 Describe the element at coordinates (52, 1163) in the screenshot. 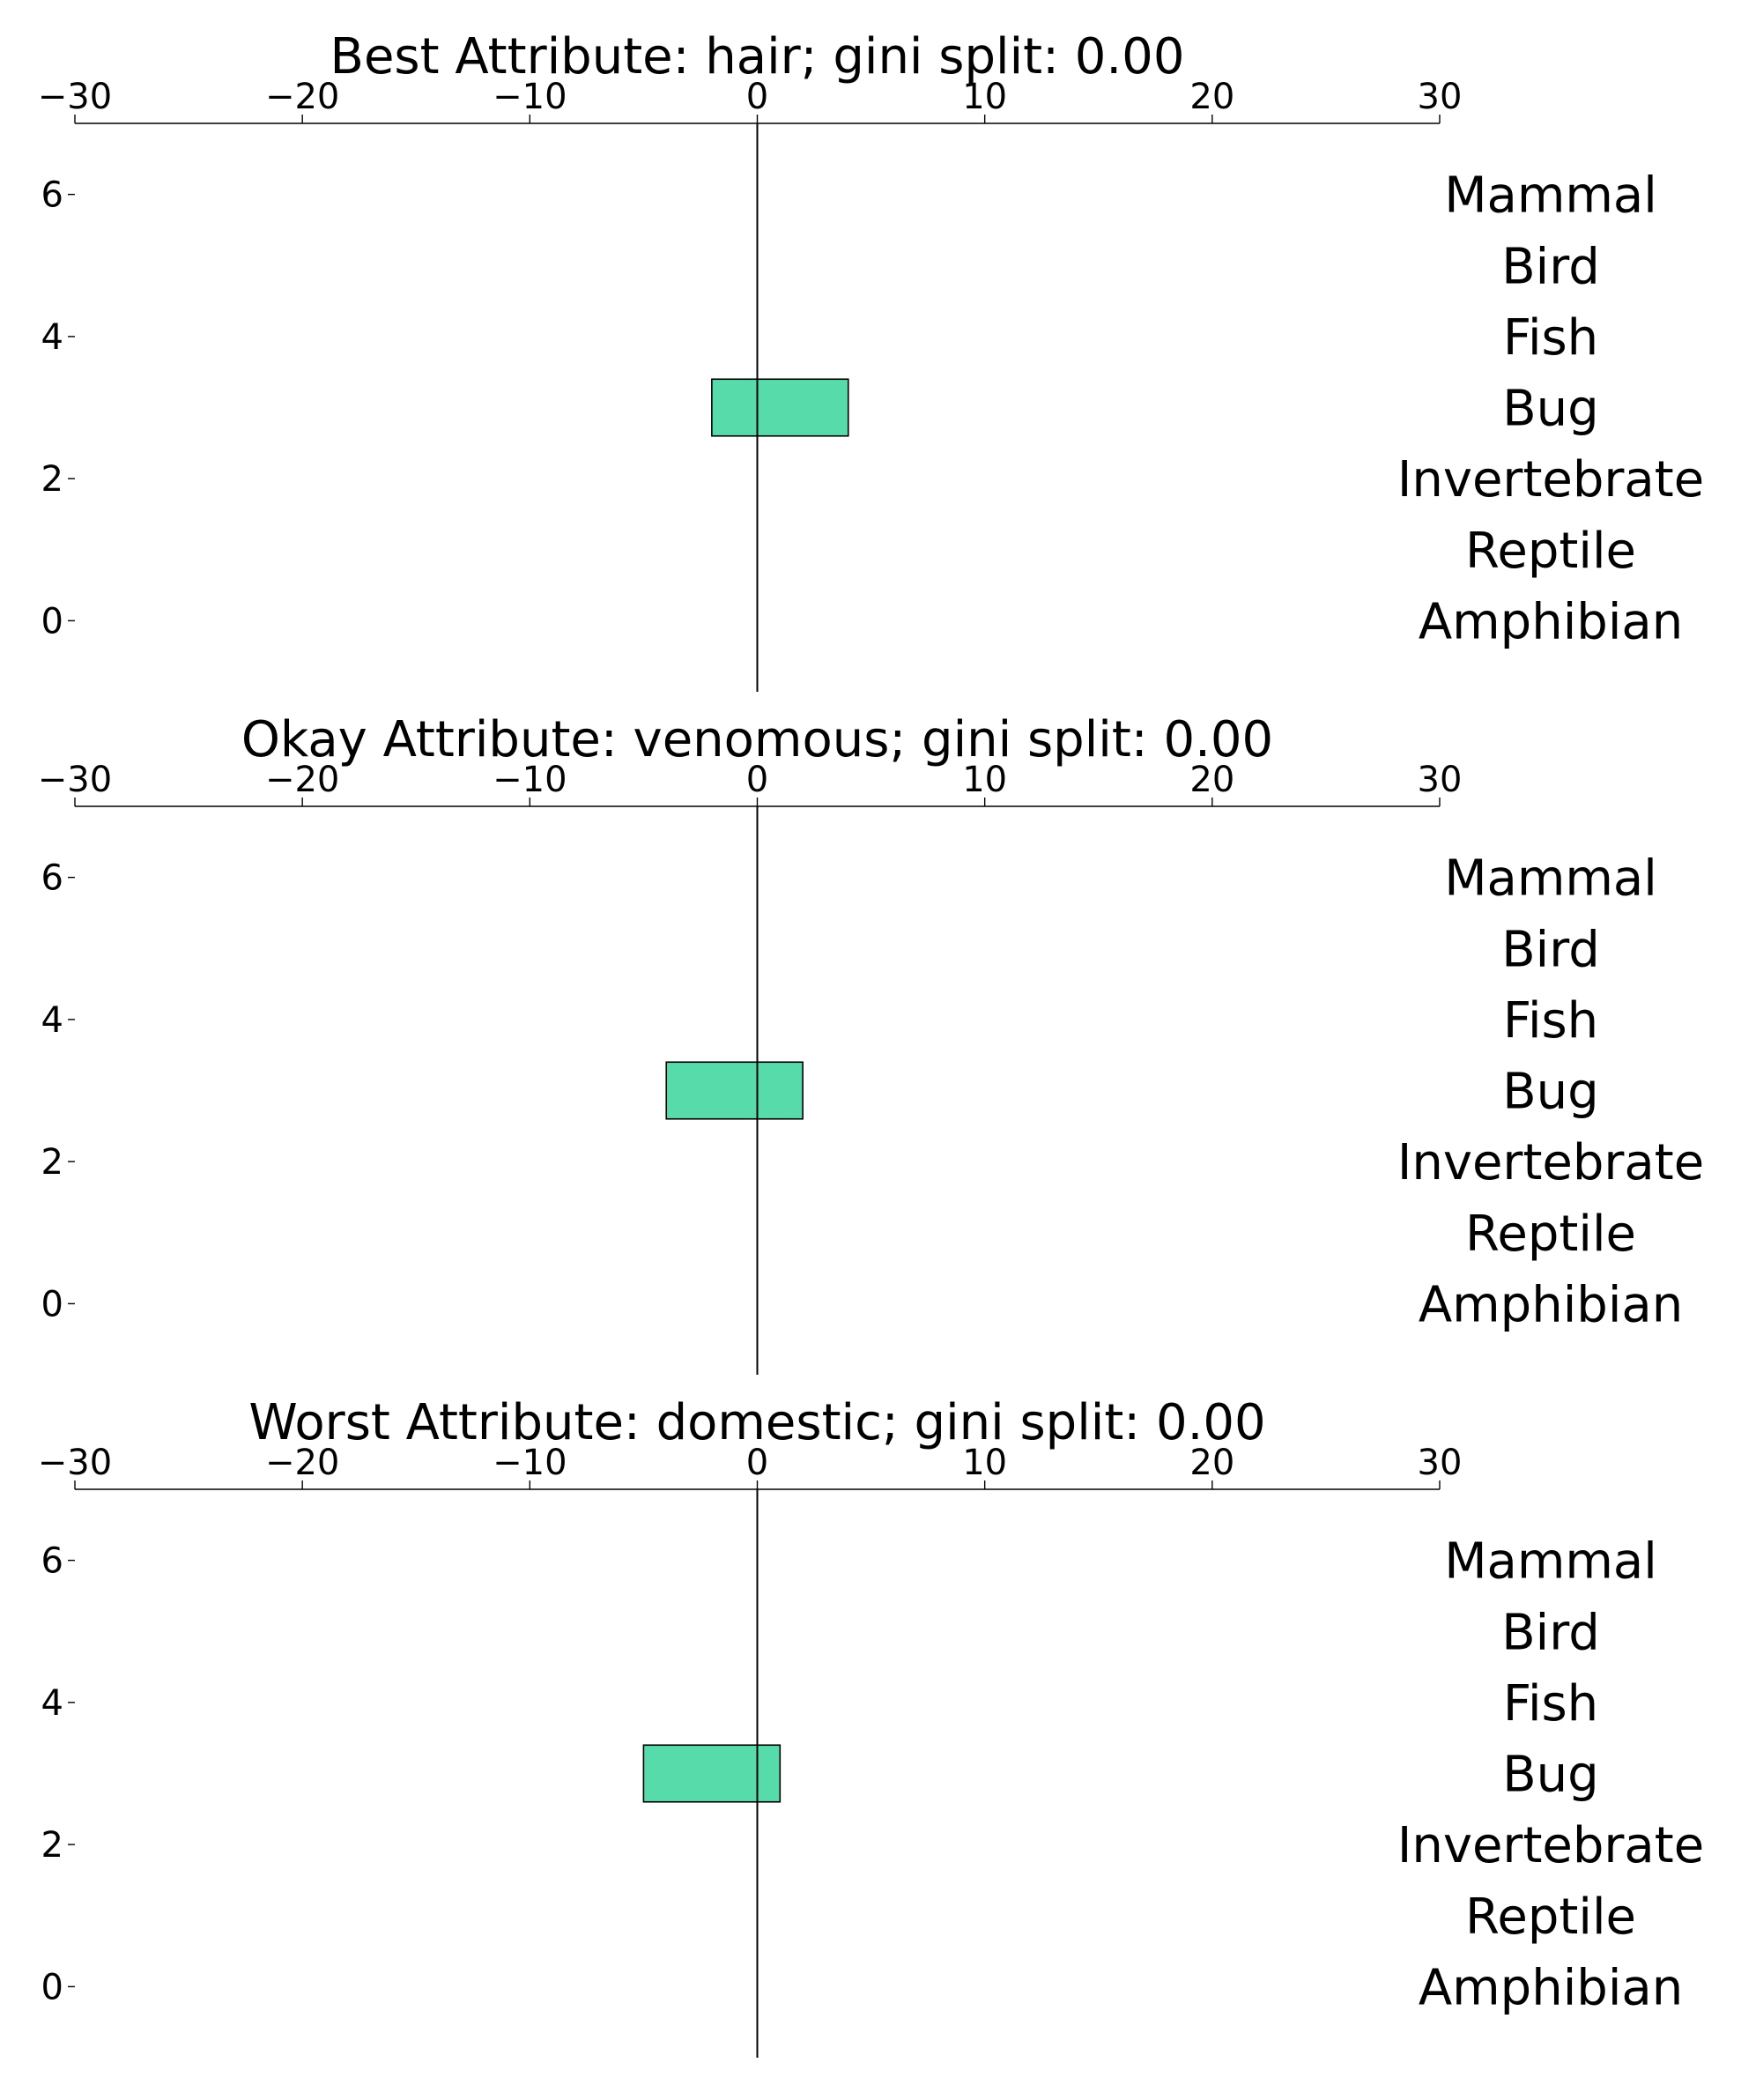

I see `chart-1-y-tick-label: 2` at that location.